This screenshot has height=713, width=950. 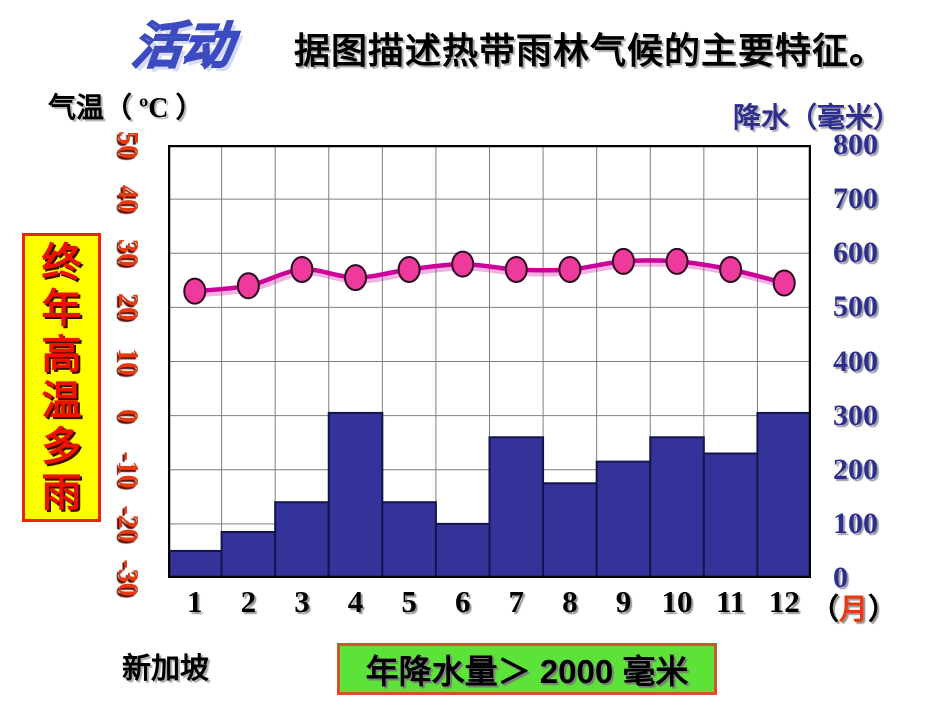 I want to click on summary-char: 雨, so click(x=61, y=492).